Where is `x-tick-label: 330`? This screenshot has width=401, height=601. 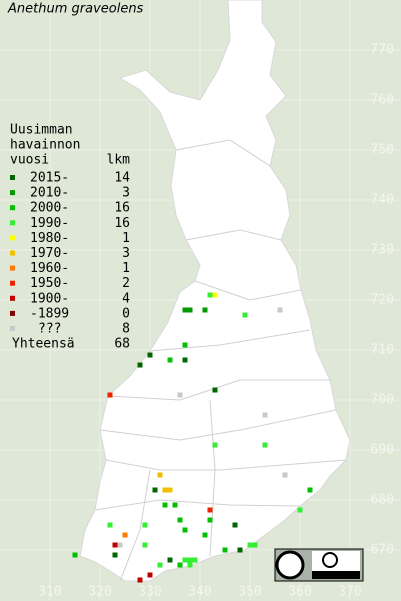 x-tick-label: 330 is located at coordinates (149, 592).